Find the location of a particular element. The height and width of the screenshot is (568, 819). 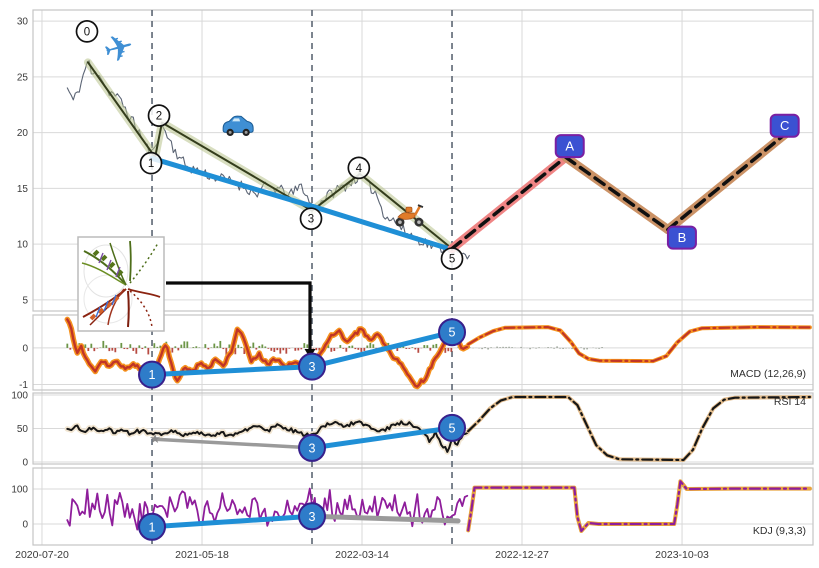

wave-circle-label: 1 is located at coordinates (151, 164).